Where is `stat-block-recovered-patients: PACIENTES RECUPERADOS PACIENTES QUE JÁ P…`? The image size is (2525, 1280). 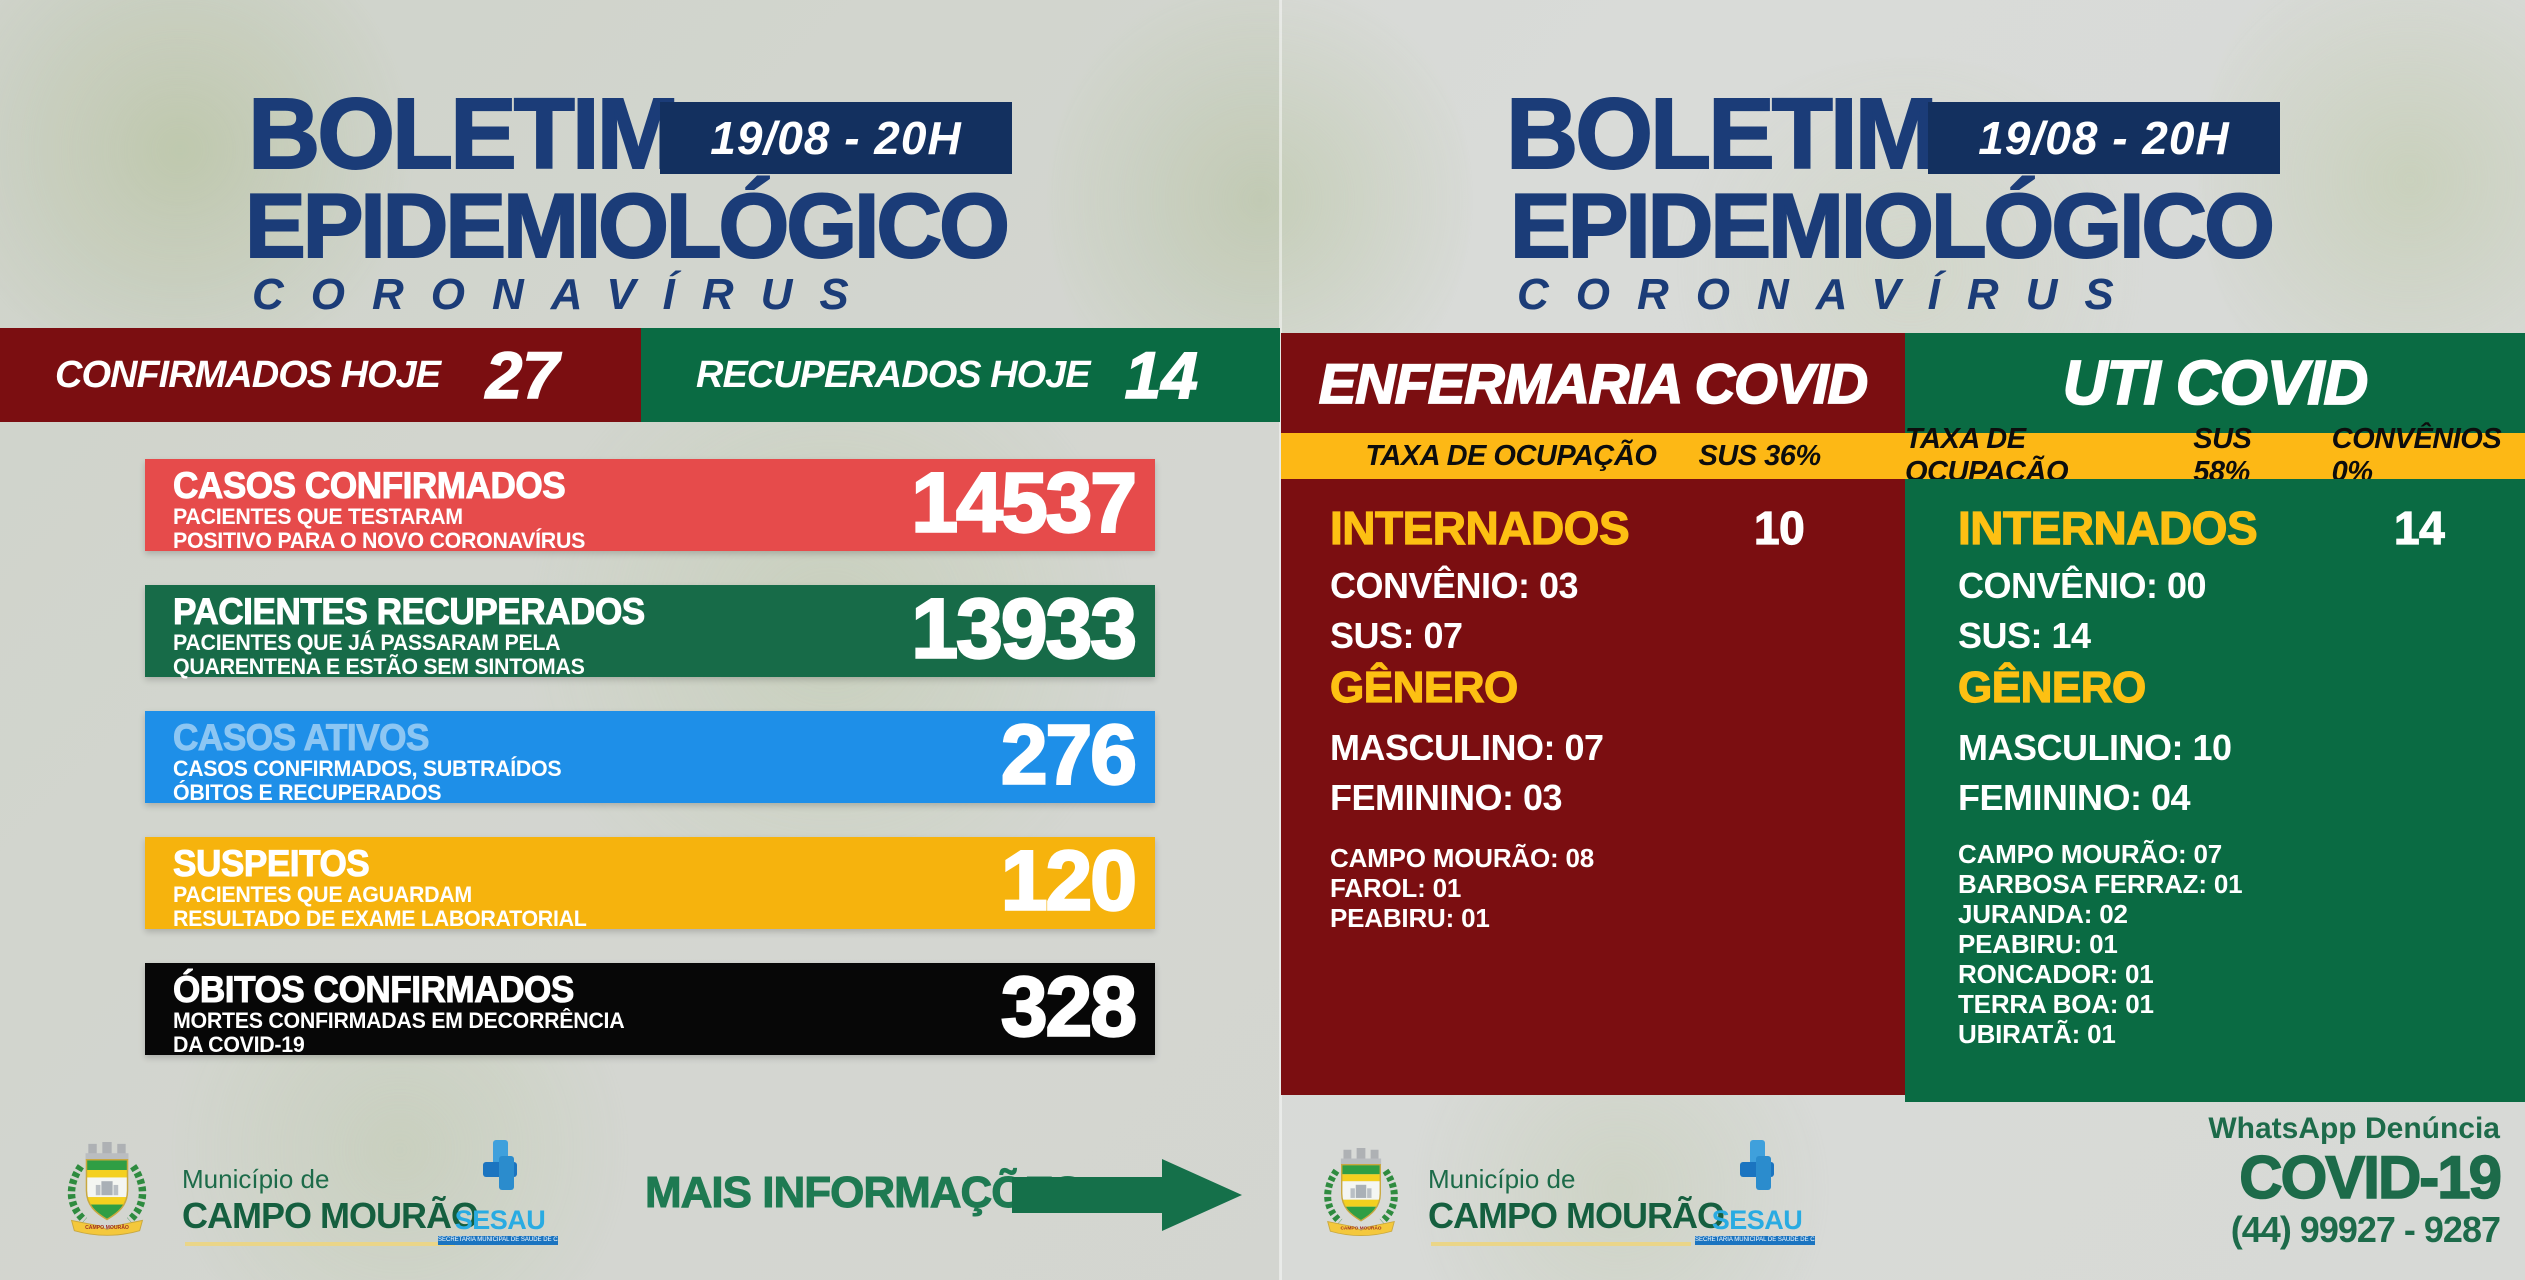 stat-block-recovered-patients: PACIENTES RECUPERADOS PACIENTES QUE JÁ P… is located at coordinates (650, 629).